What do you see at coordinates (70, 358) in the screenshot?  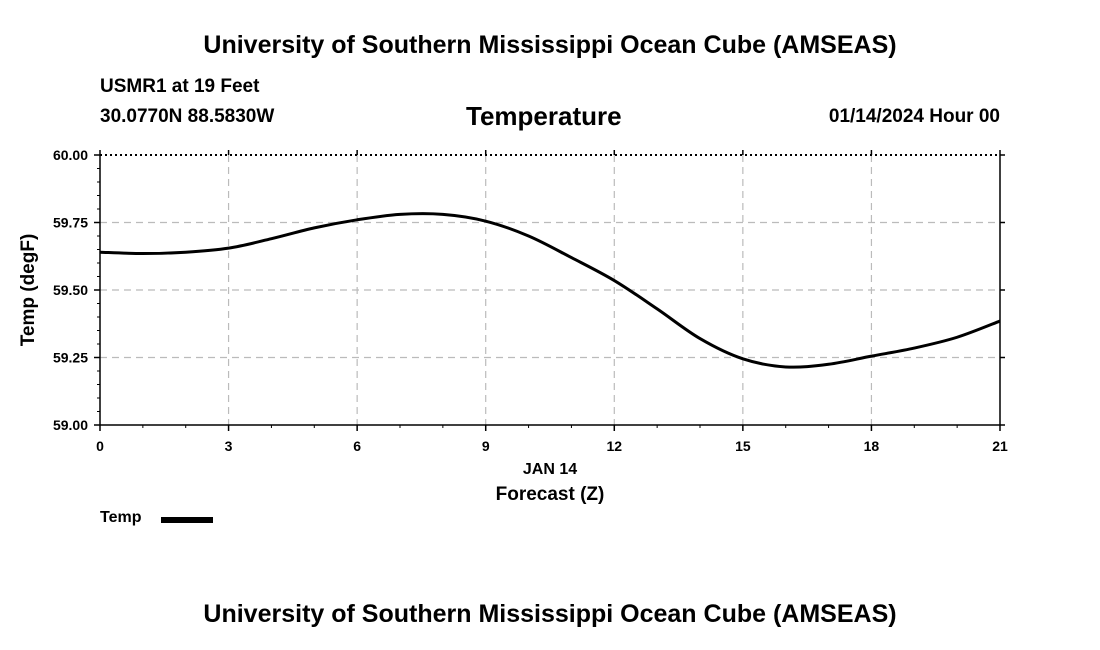 I see `y-tick-label: 59.25` at bounding box center [70, 358].